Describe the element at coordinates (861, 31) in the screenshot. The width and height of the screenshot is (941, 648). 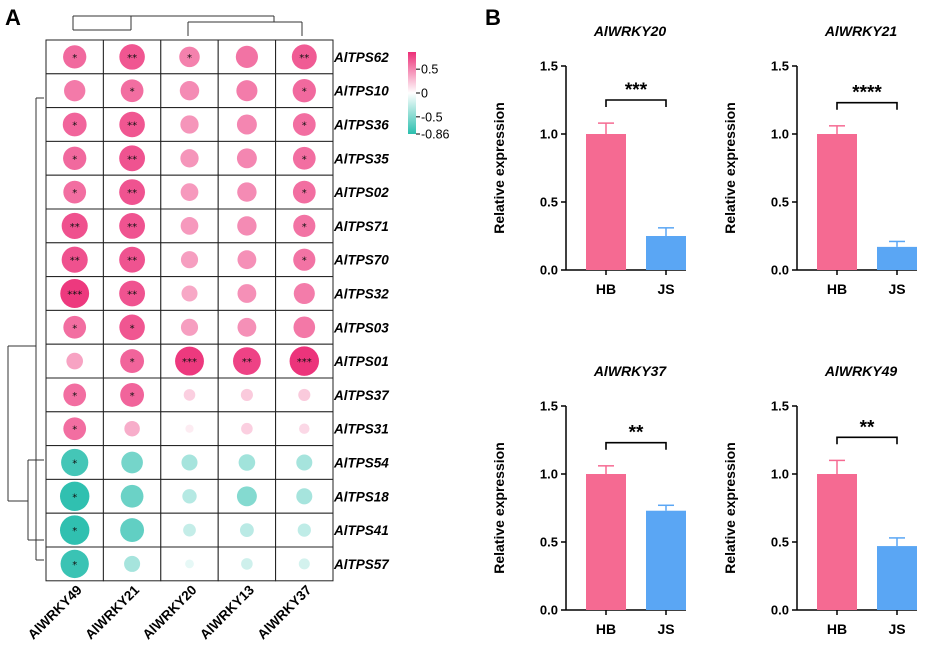
I see `bar-chart-title: AlWRKY21` at that location.